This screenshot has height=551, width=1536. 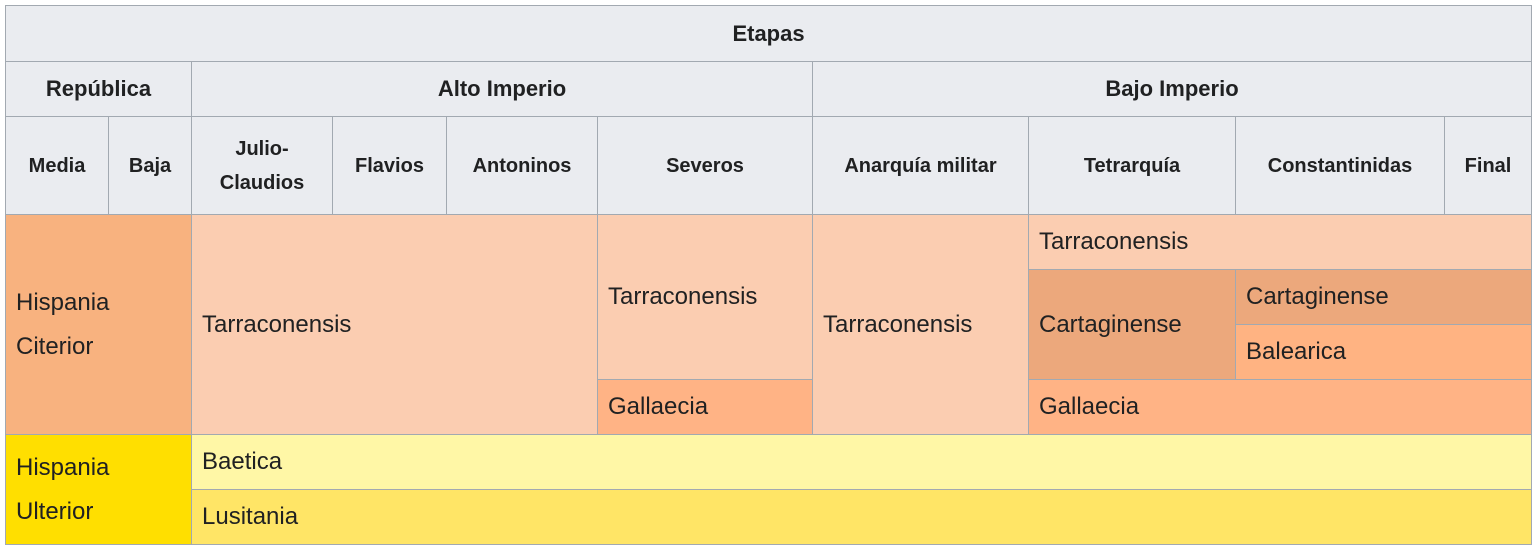 I want to click on etapas-header: Etapas, so click(x=768, y=33).